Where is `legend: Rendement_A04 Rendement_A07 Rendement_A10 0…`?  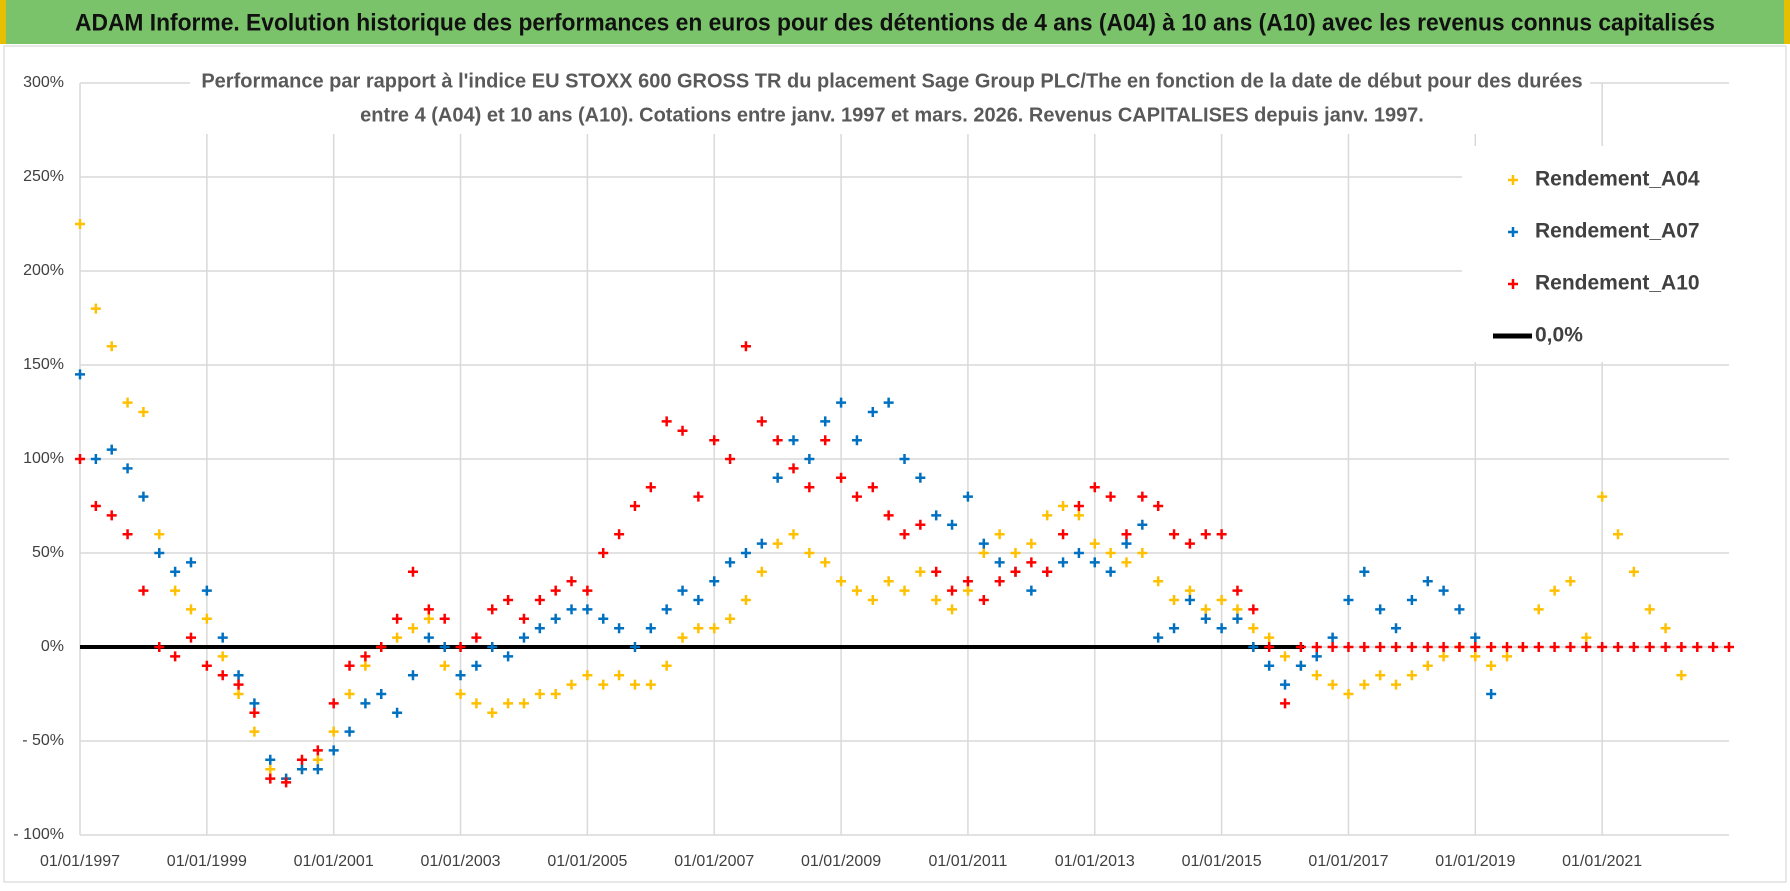 legend: Rendement_A04 Rendement_A07 Rendement_A10 0… is located at coordinates (1596, 257).